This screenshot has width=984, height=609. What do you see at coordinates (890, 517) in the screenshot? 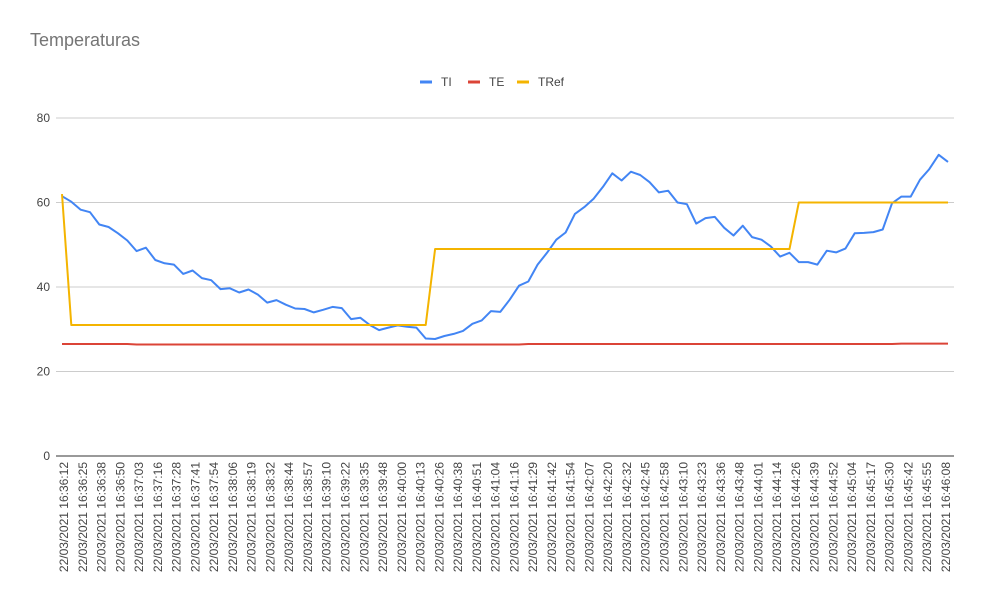
I see `x-tick-label: 22/03/2021 16:45:30` at bounding box center [890, 517].